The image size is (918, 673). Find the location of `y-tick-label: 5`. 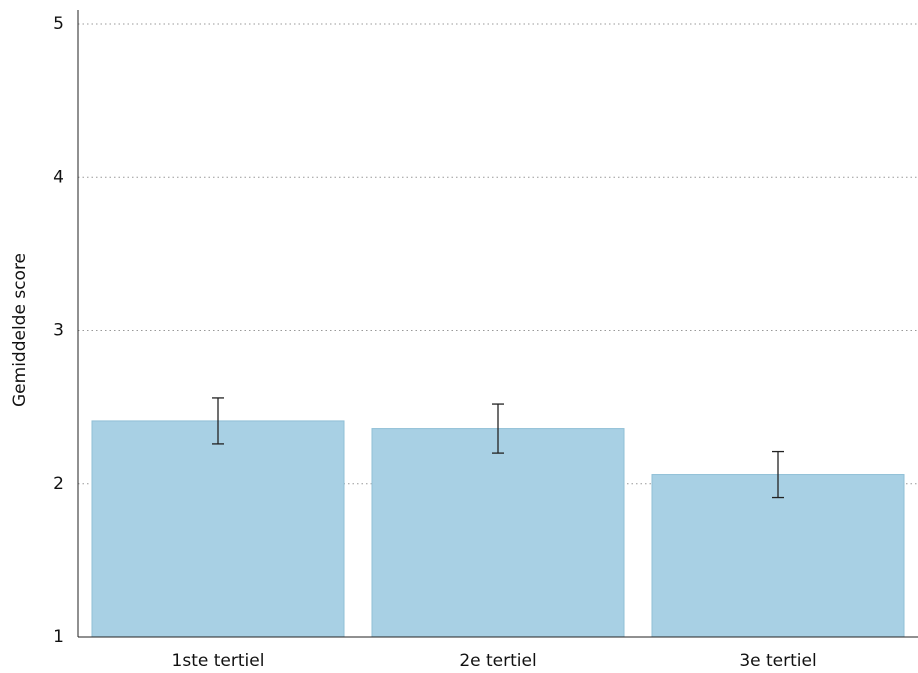

y-tick-label: 5 is located at coordinates (58, 24).